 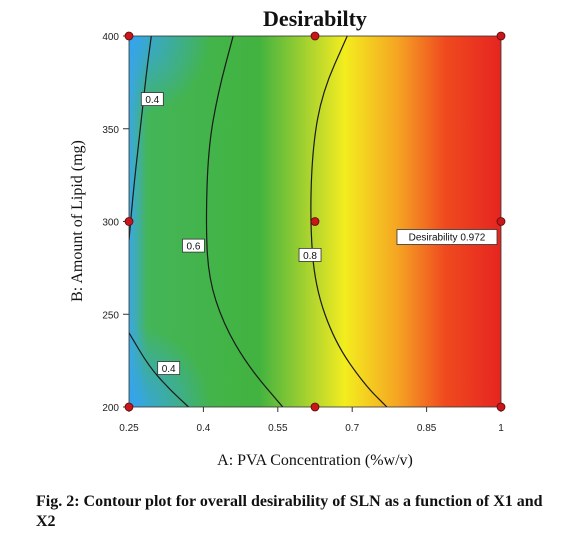 What do you see at coordinates (427, 428) in the screenshot?
I see `x-tick-label: 0.85` at bounding box center [427, 428].